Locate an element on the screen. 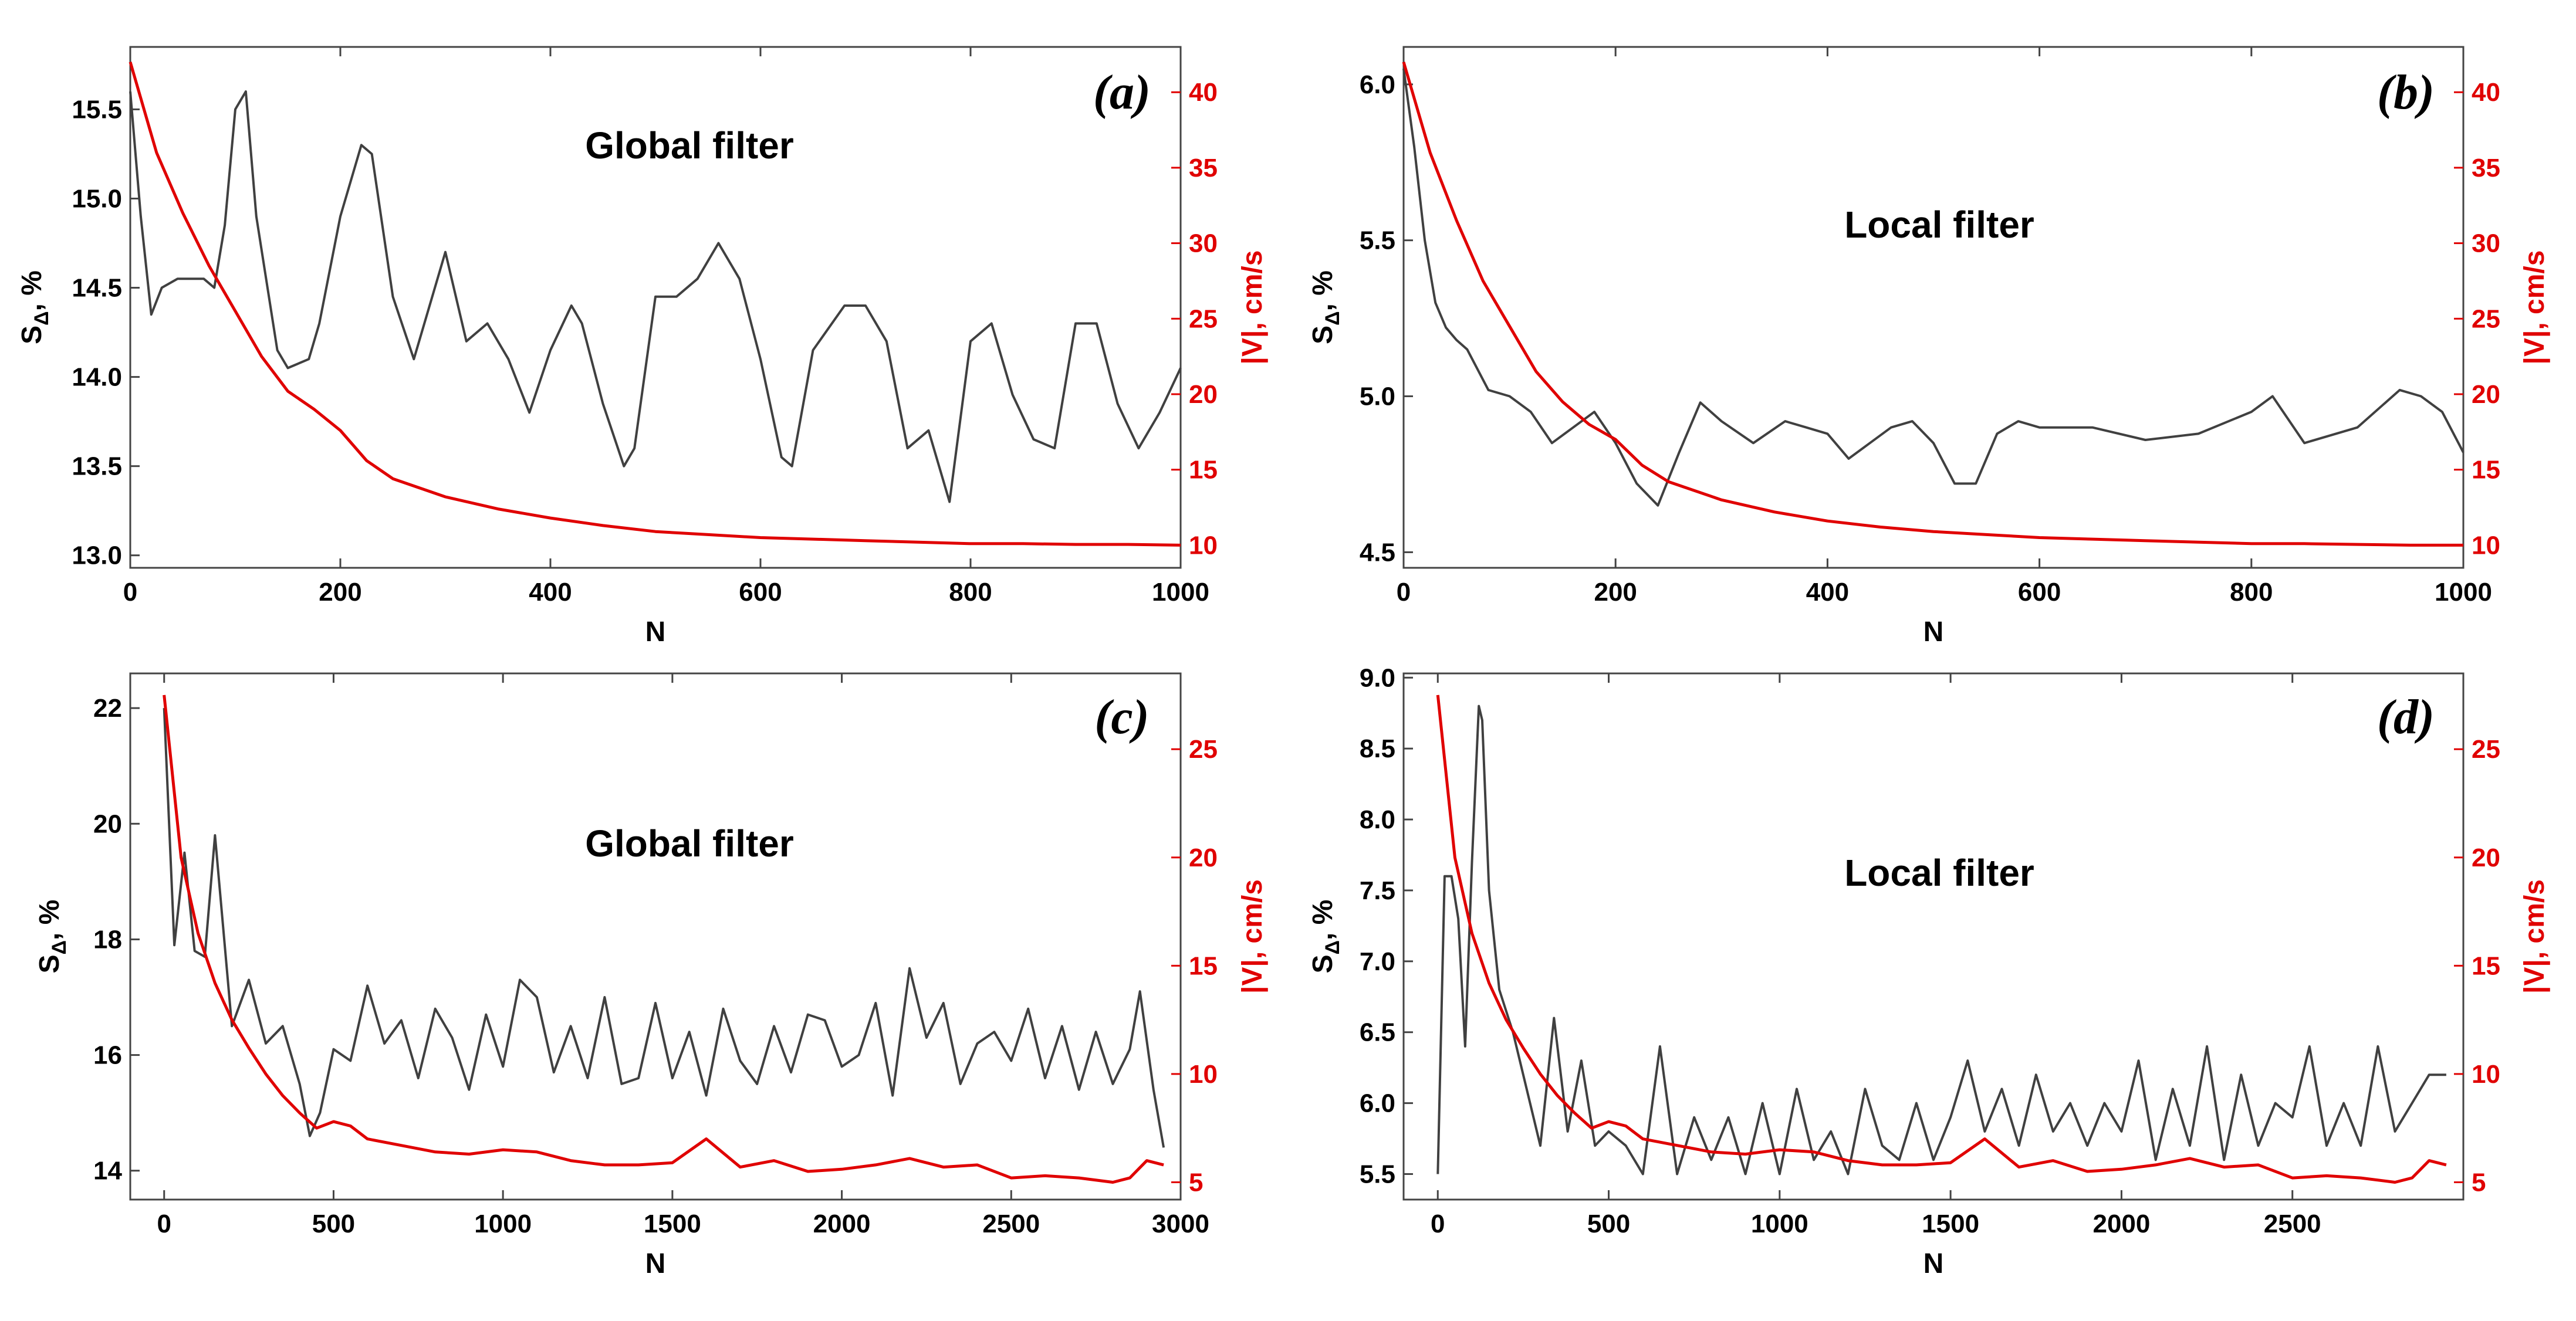  y-tick-label: 7.0 is located at coordinates (1377, 962).